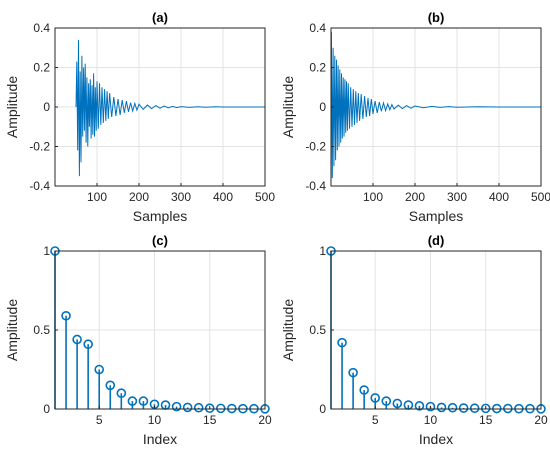 The height and width of the screenshot is (453, 550). Describe the element at coordinates (436, 240) in the screenshot. I see `panel-title: (d)` at that location.